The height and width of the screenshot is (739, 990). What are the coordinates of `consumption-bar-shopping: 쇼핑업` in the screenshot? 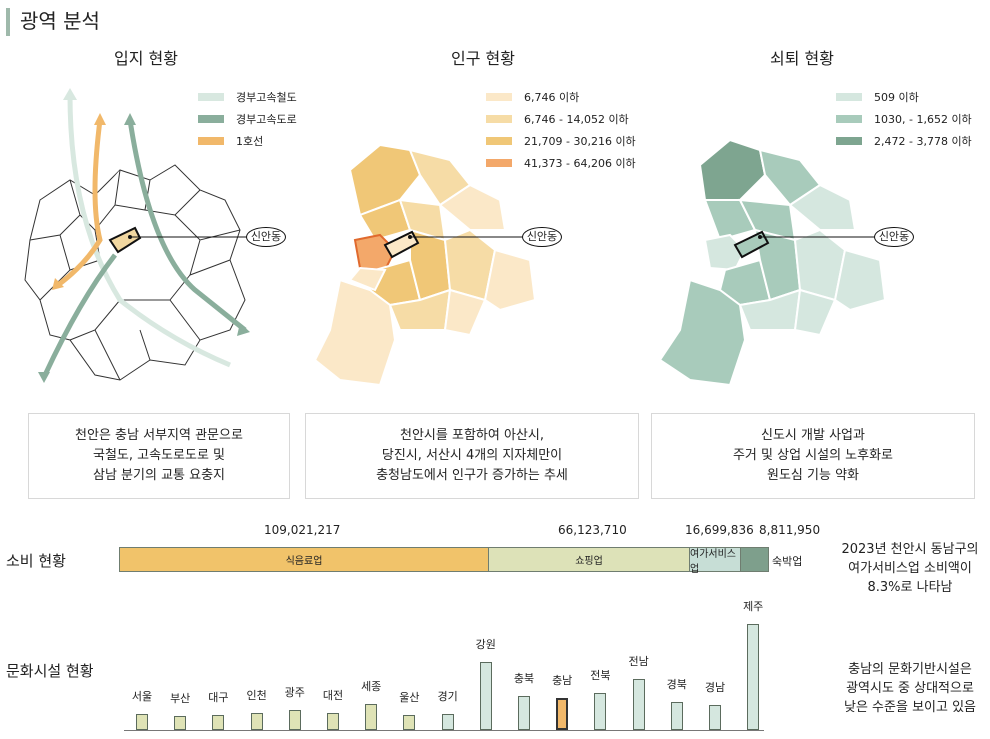 It's located at (589, 559).